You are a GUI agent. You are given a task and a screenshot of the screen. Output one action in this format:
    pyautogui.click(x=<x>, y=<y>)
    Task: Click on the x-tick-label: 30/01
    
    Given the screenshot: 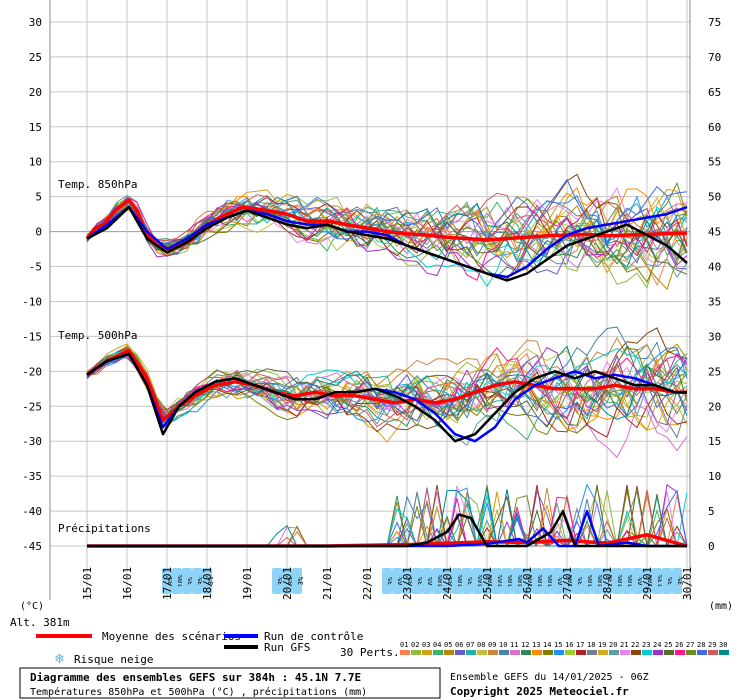 What is the action you would take?
    pyautogui.click(x=687, y=583)
    